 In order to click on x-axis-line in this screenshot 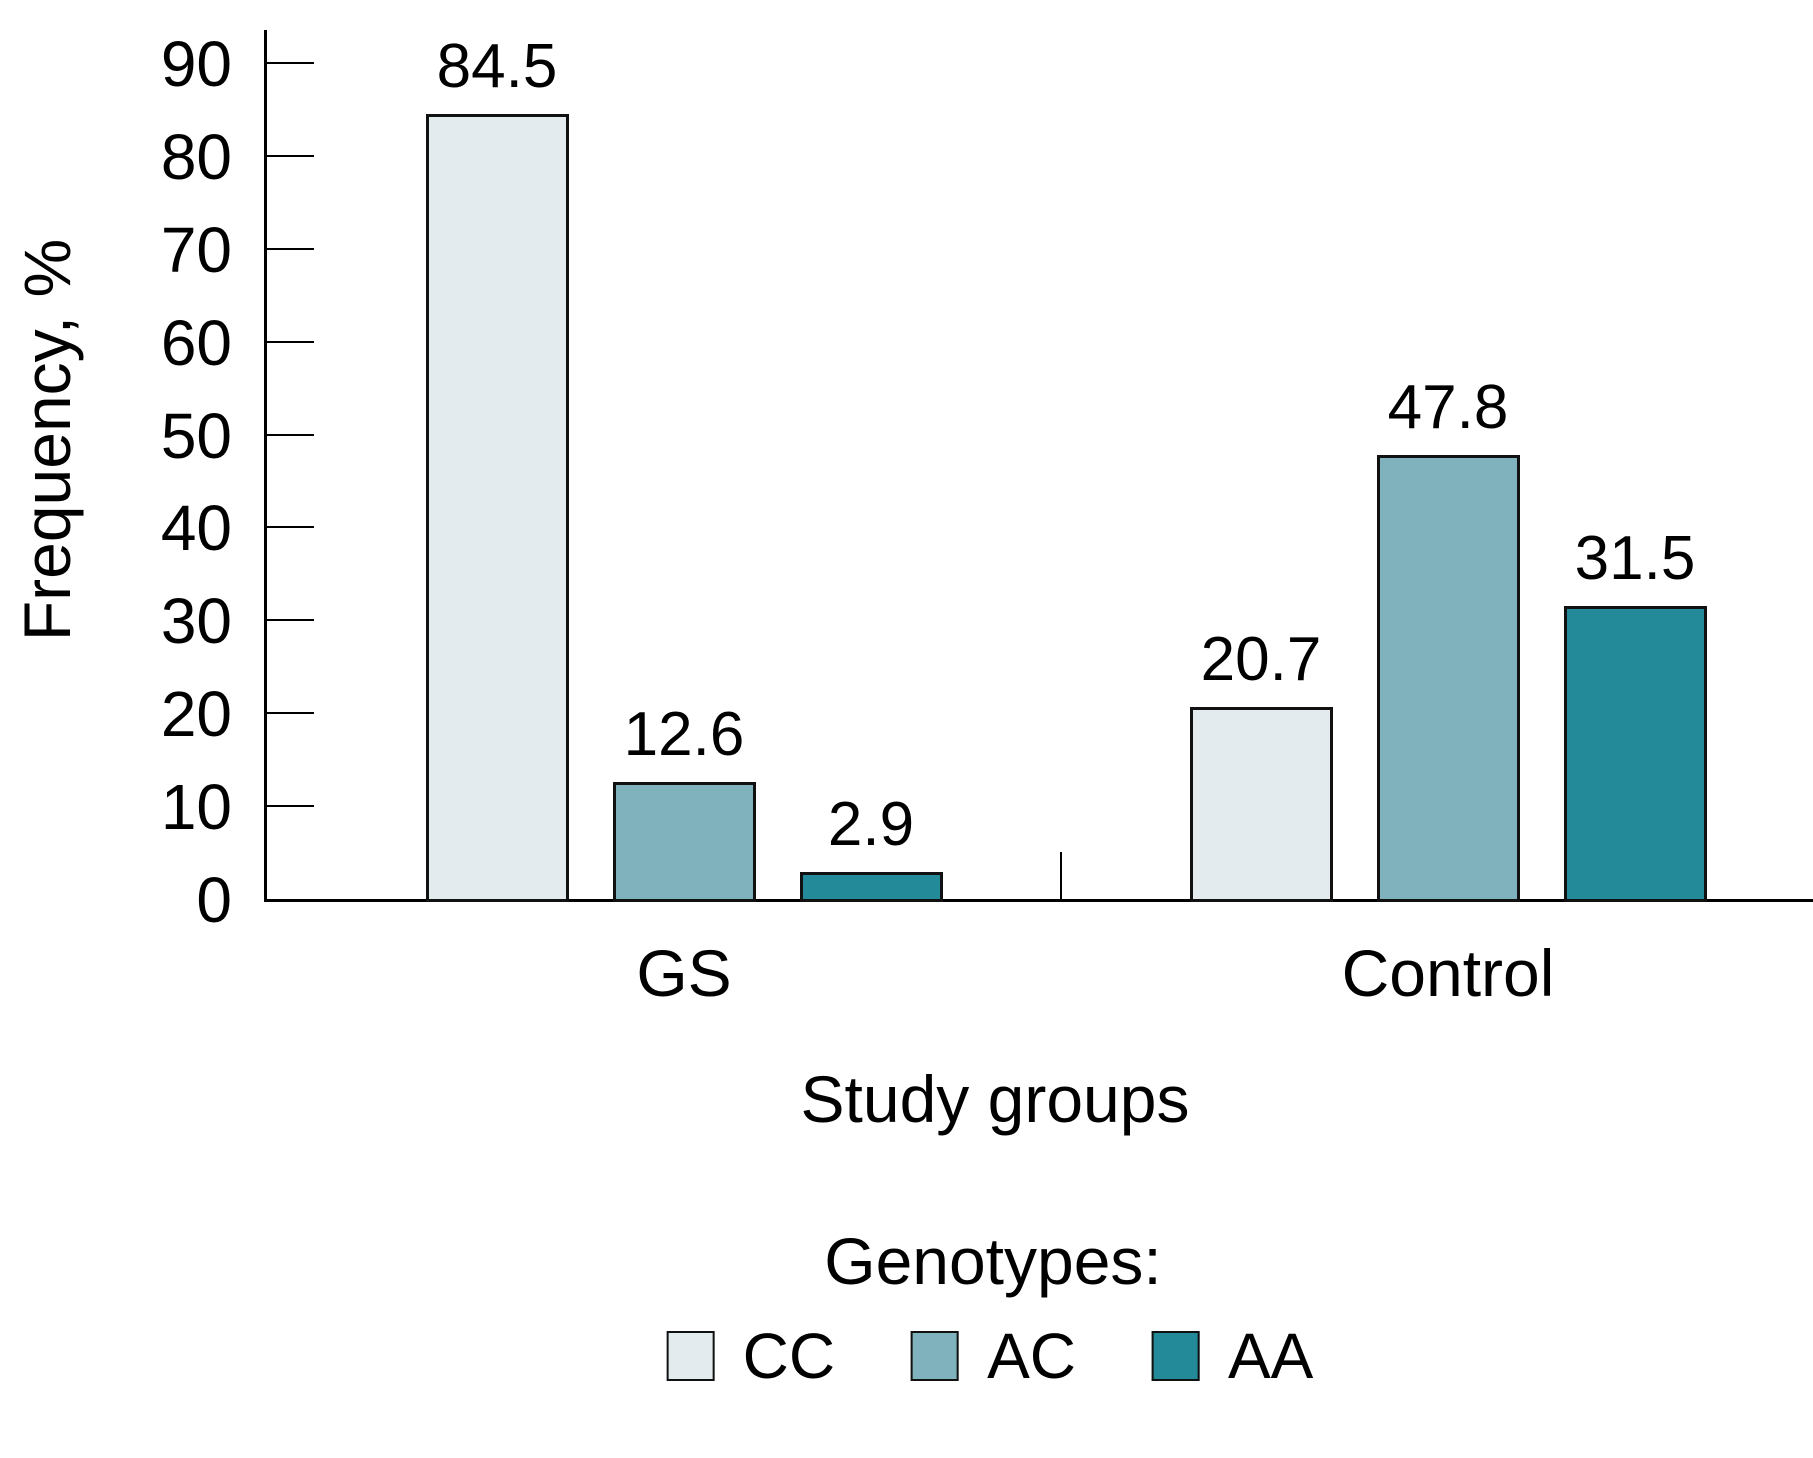, I will do `click(1038, 900)`.